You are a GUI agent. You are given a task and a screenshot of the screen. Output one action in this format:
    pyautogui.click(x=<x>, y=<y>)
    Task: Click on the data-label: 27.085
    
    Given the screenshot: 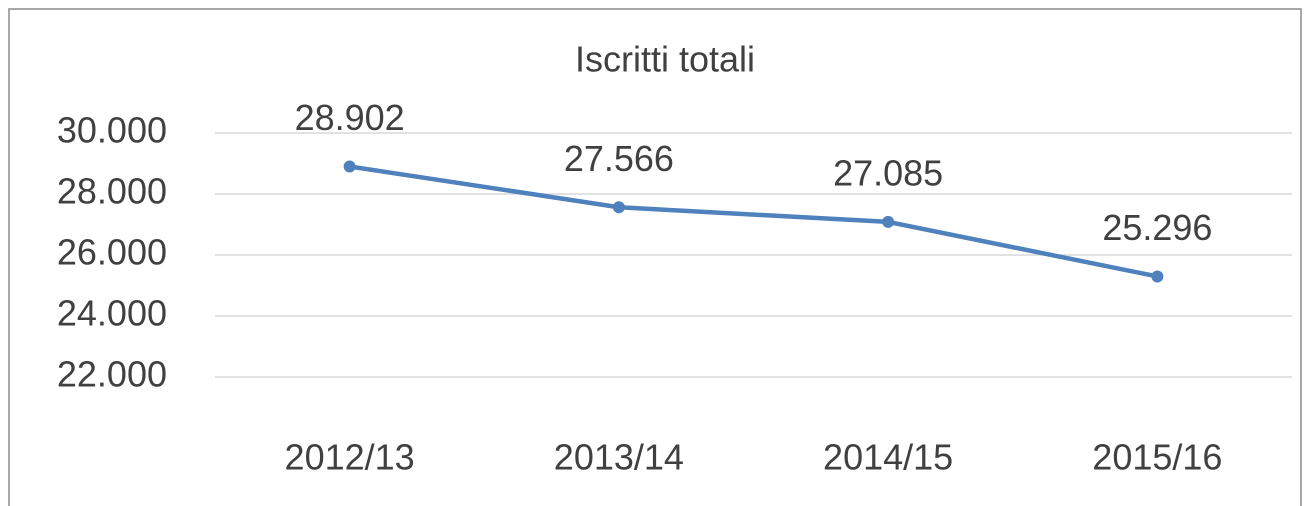 What is the action you would take?
    pyautogui.click(x=888, y=172)
    